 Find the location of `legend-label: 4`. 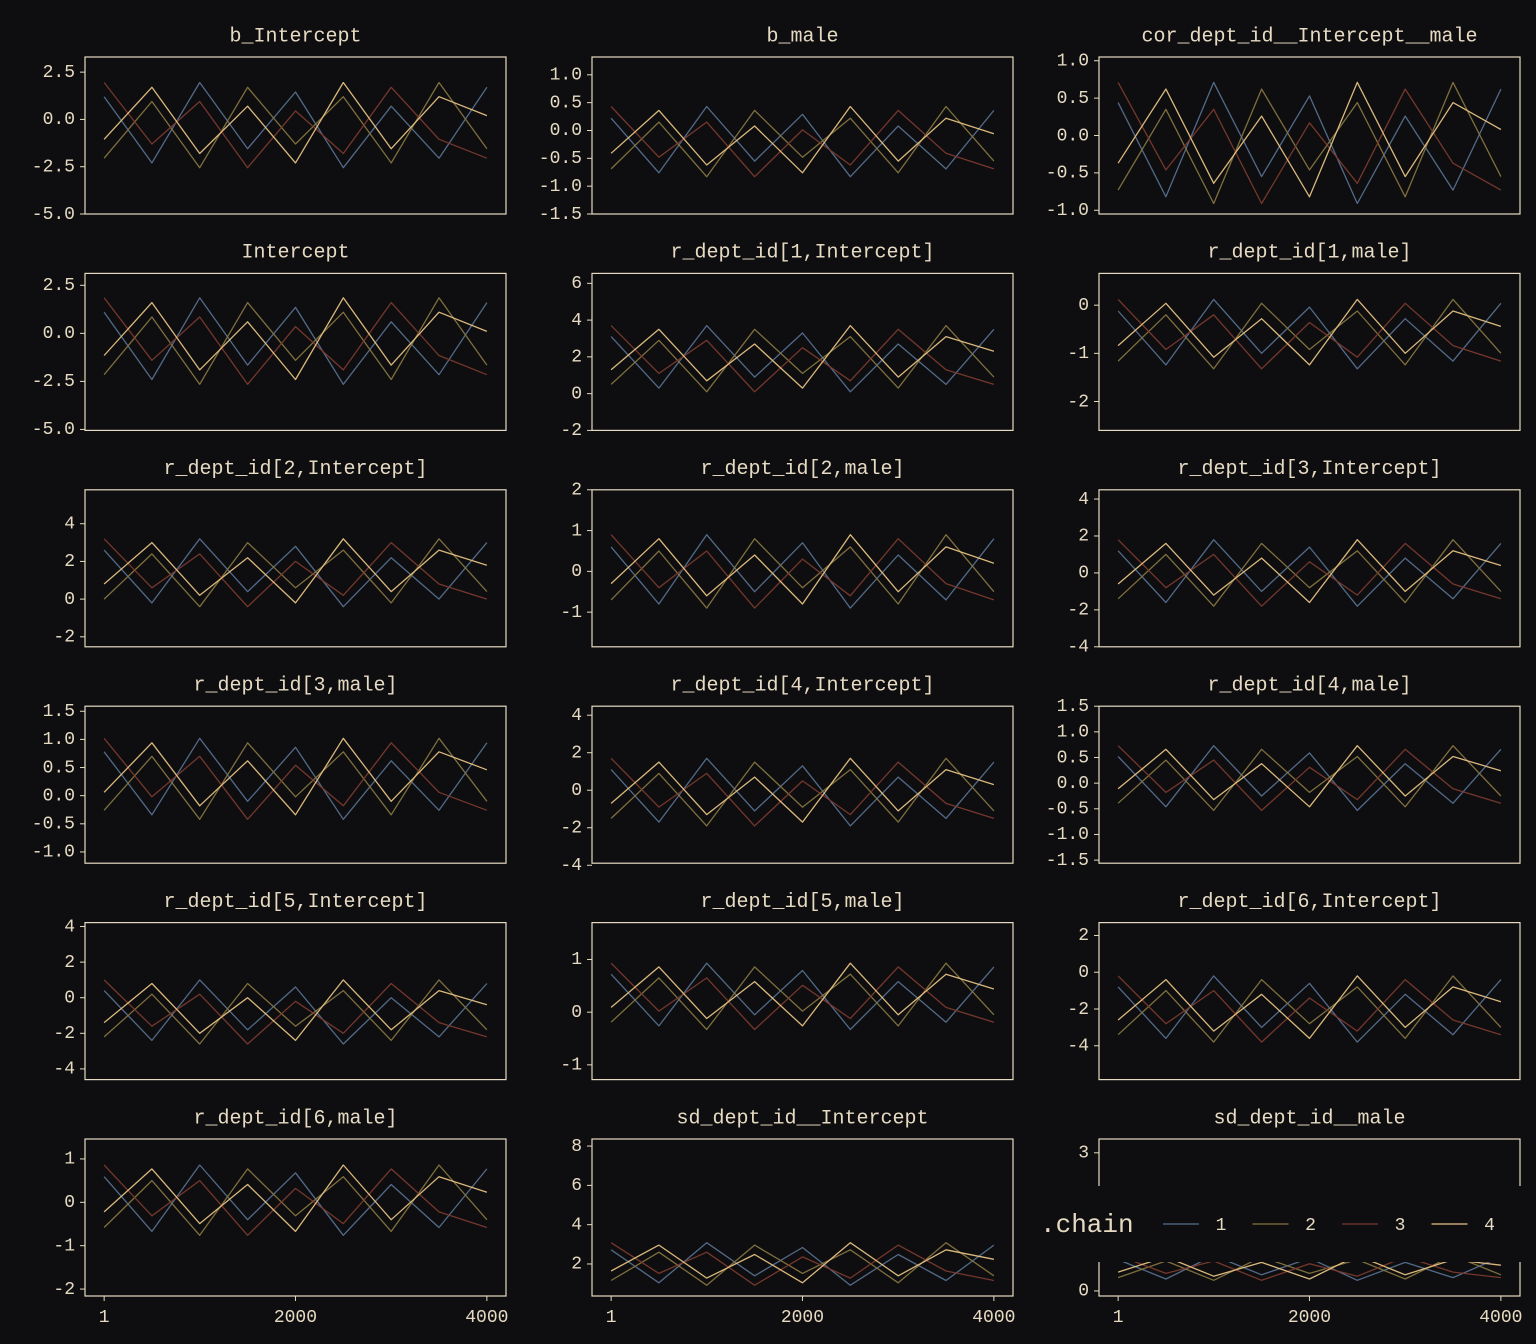

legend-label: 4 is located at coordinates (1489, 1226).